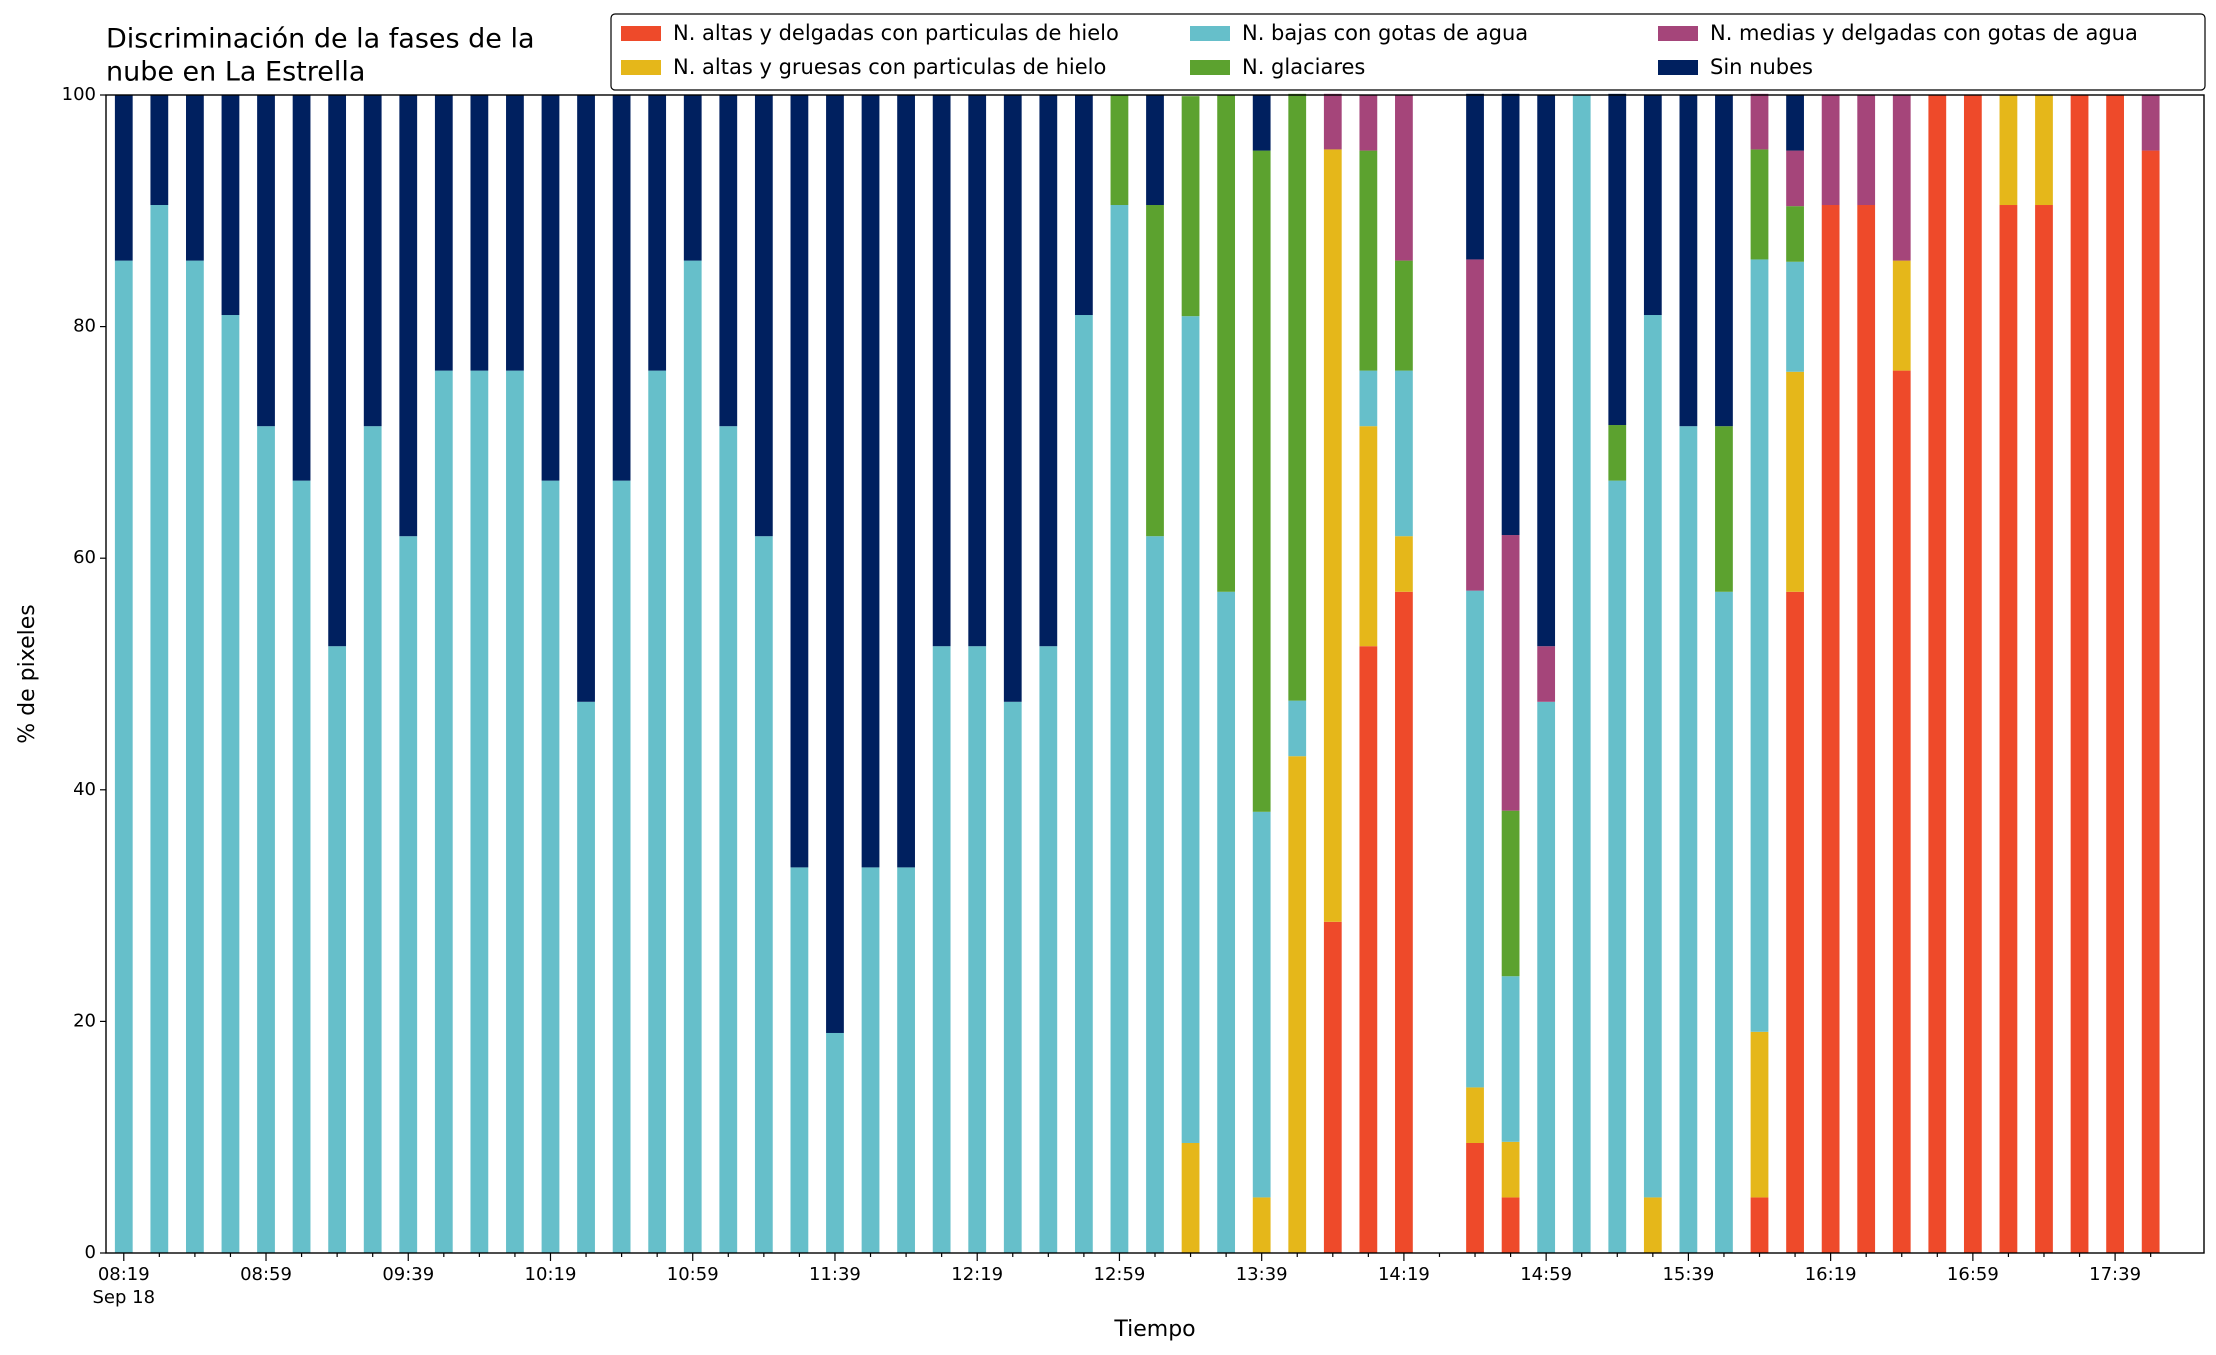 This screenshot has height=1355, width=2216. I want to click on legend-label: Sin nubes, so click(1761, 67).